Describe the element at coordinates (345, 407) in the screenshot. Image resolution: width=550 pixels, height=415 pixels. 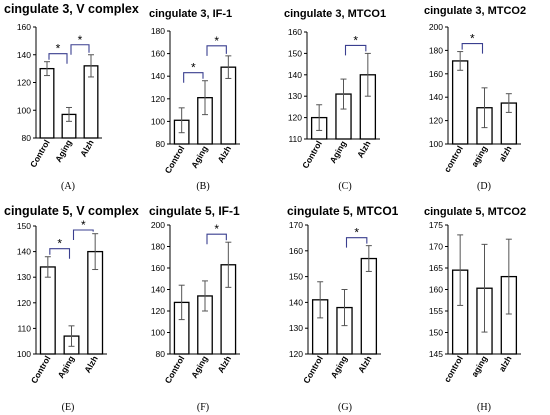
I see `panel-label: (G)` at that location.